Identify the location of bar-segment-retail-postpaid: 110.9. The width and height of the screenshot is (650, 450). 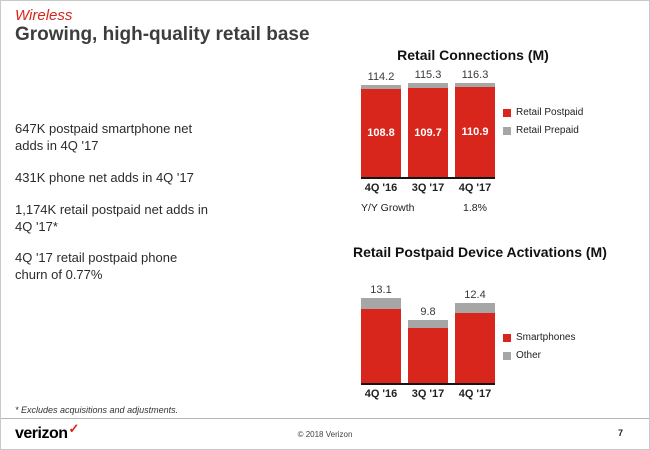
(475, 132).